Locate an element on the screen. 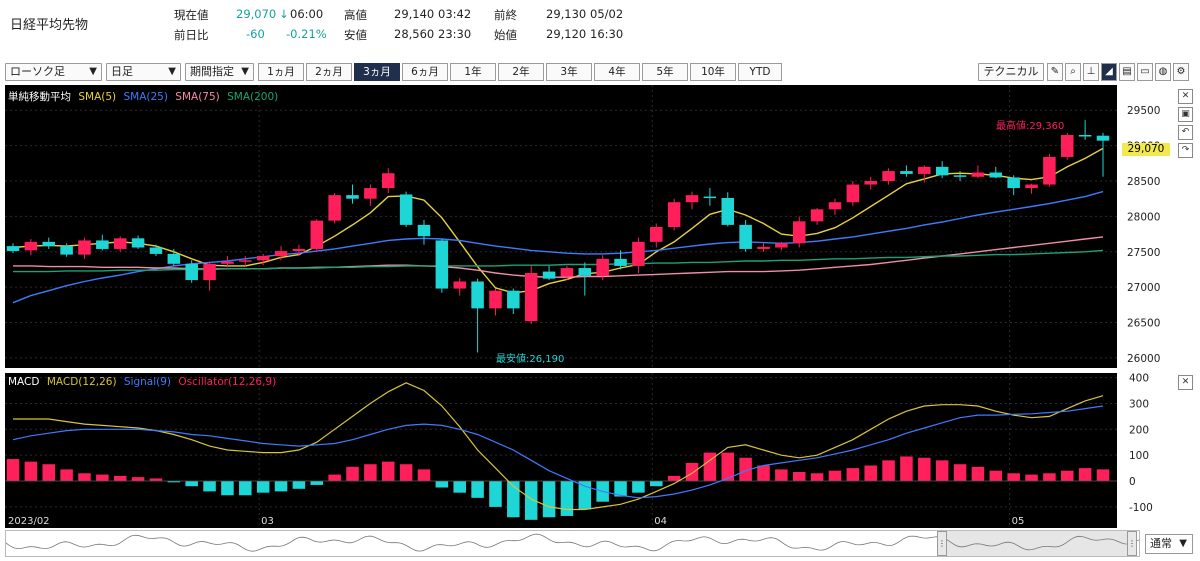 Image resolution: width=1200 pixels, height=561 pixels. navigator-right-handle: ⋮ is located at coordinates (1132, 543).